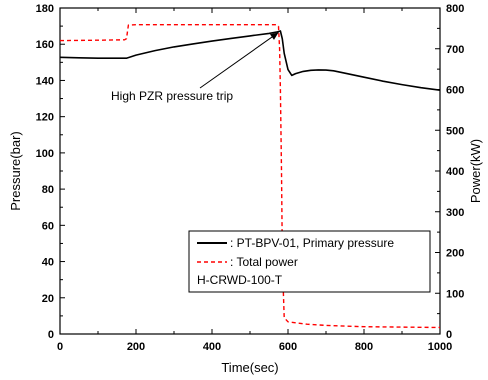 The image size is (488, 380). I want to click on annotation: High PZR pressure trip, so click(195, 67).